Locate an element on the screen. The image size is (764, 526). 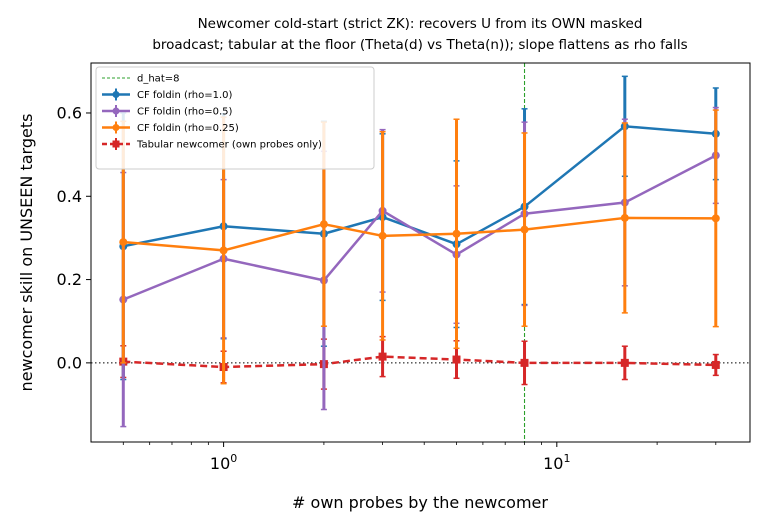
legend-entry: Tabular newcomer (own probes only) is located at coordinates (212, 144).